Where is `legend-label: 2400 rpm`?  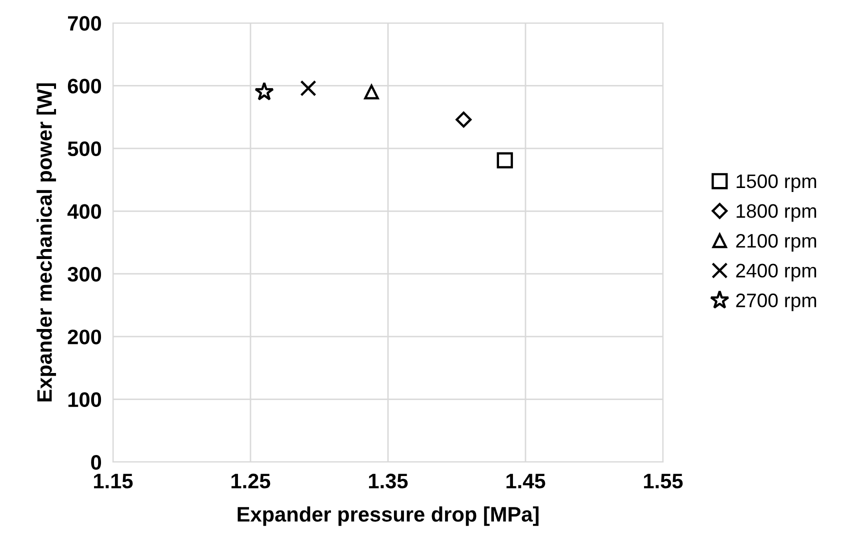
legend-label: 2400 rpm is located at coordinates (776, 273).